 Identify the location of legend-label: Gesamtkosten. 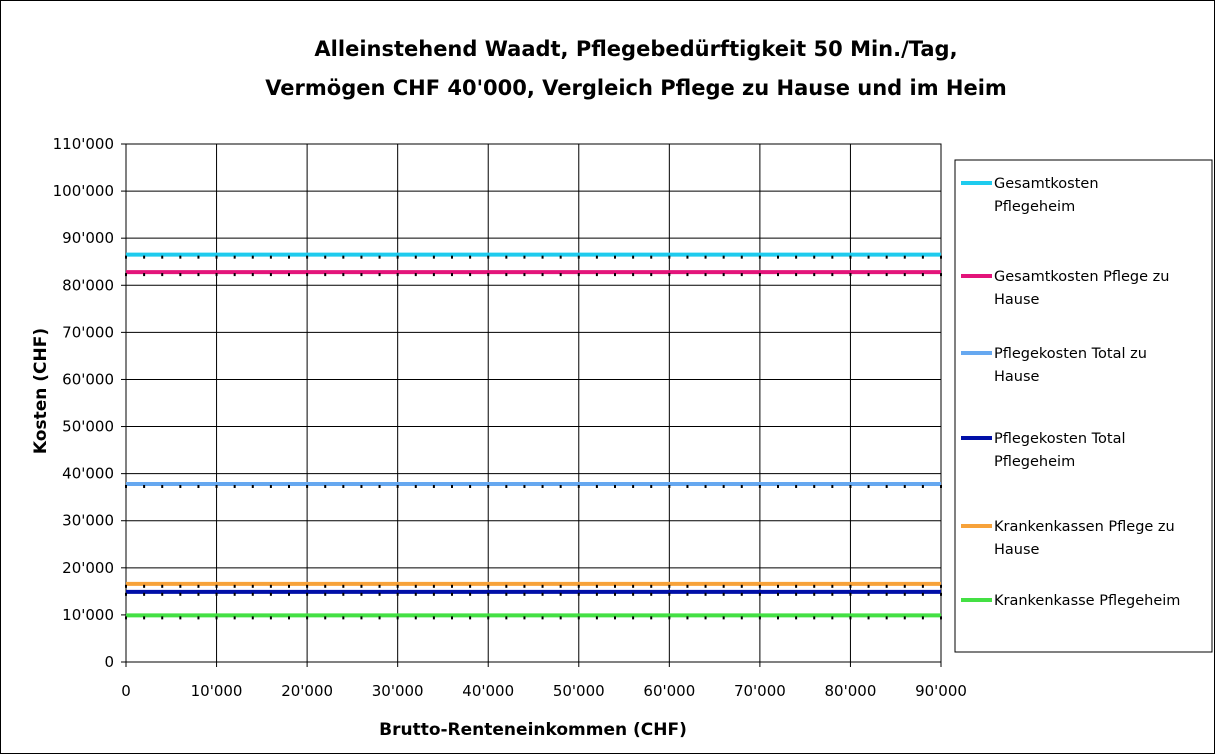
(1046, 184).